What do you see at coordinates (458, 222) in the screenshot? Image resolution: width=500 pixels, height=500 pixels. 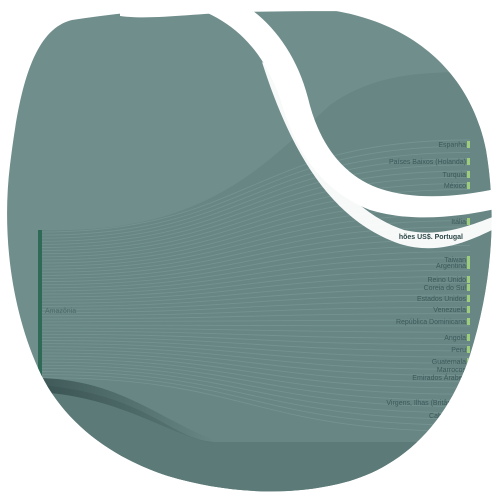 I see `target-label: Itália` at bounding box center [458, 222].